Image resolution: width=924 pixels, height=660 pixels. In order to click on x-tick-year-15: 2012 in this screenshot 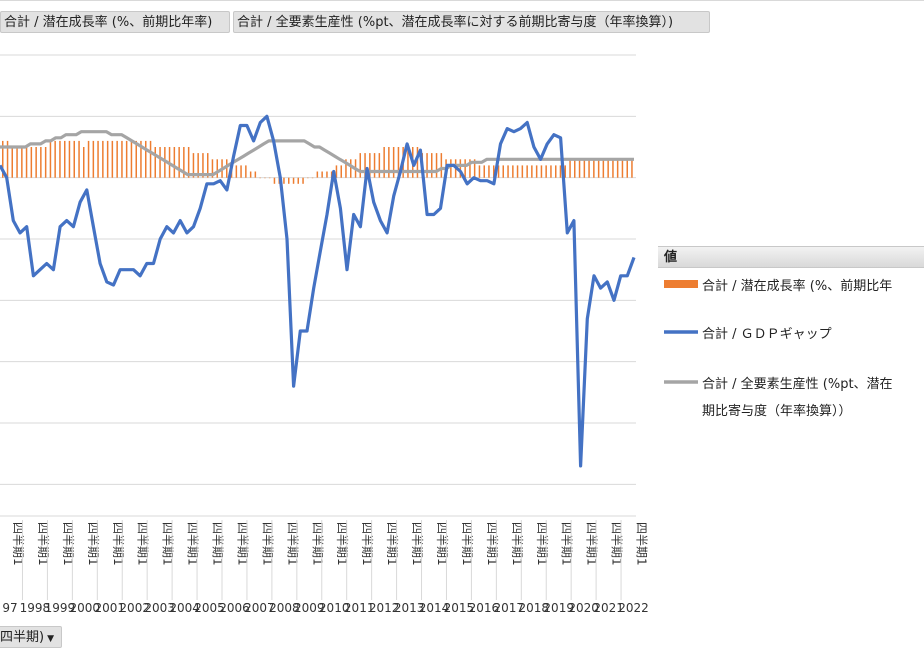, I will do `click(384, 608)`.